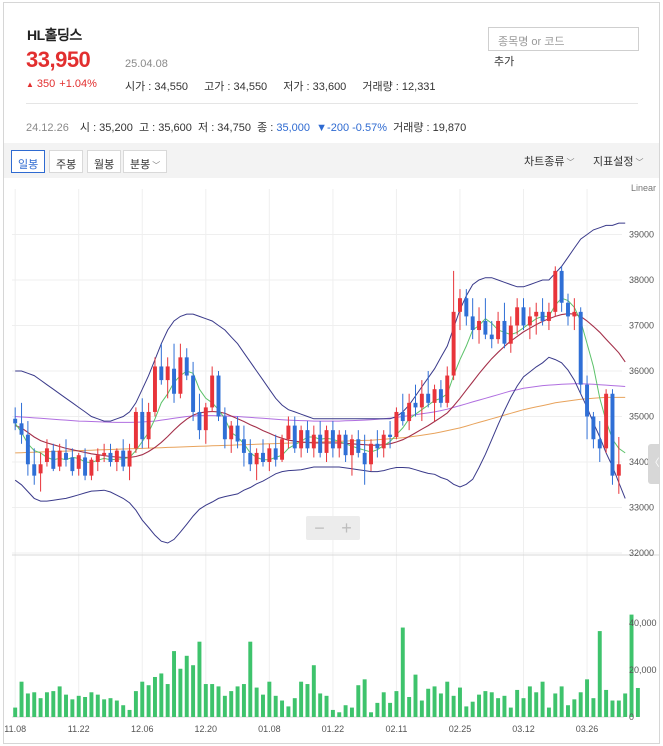  I want to click on header-divider, so click(332, 103).